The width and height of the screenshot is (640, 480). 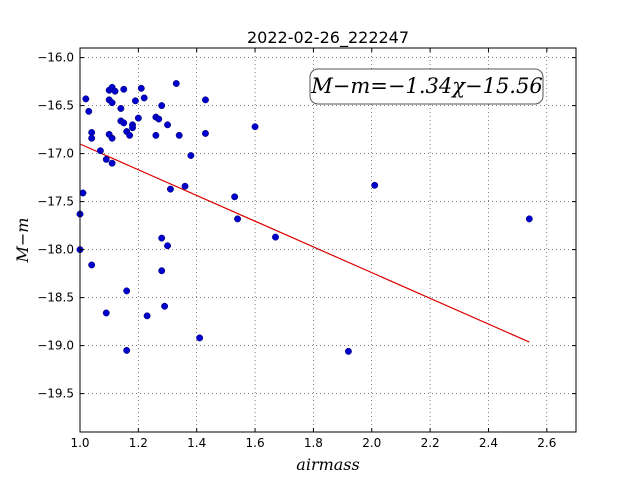 I want to click on x-tick-label: 1.8, so click(x=313, y=443).